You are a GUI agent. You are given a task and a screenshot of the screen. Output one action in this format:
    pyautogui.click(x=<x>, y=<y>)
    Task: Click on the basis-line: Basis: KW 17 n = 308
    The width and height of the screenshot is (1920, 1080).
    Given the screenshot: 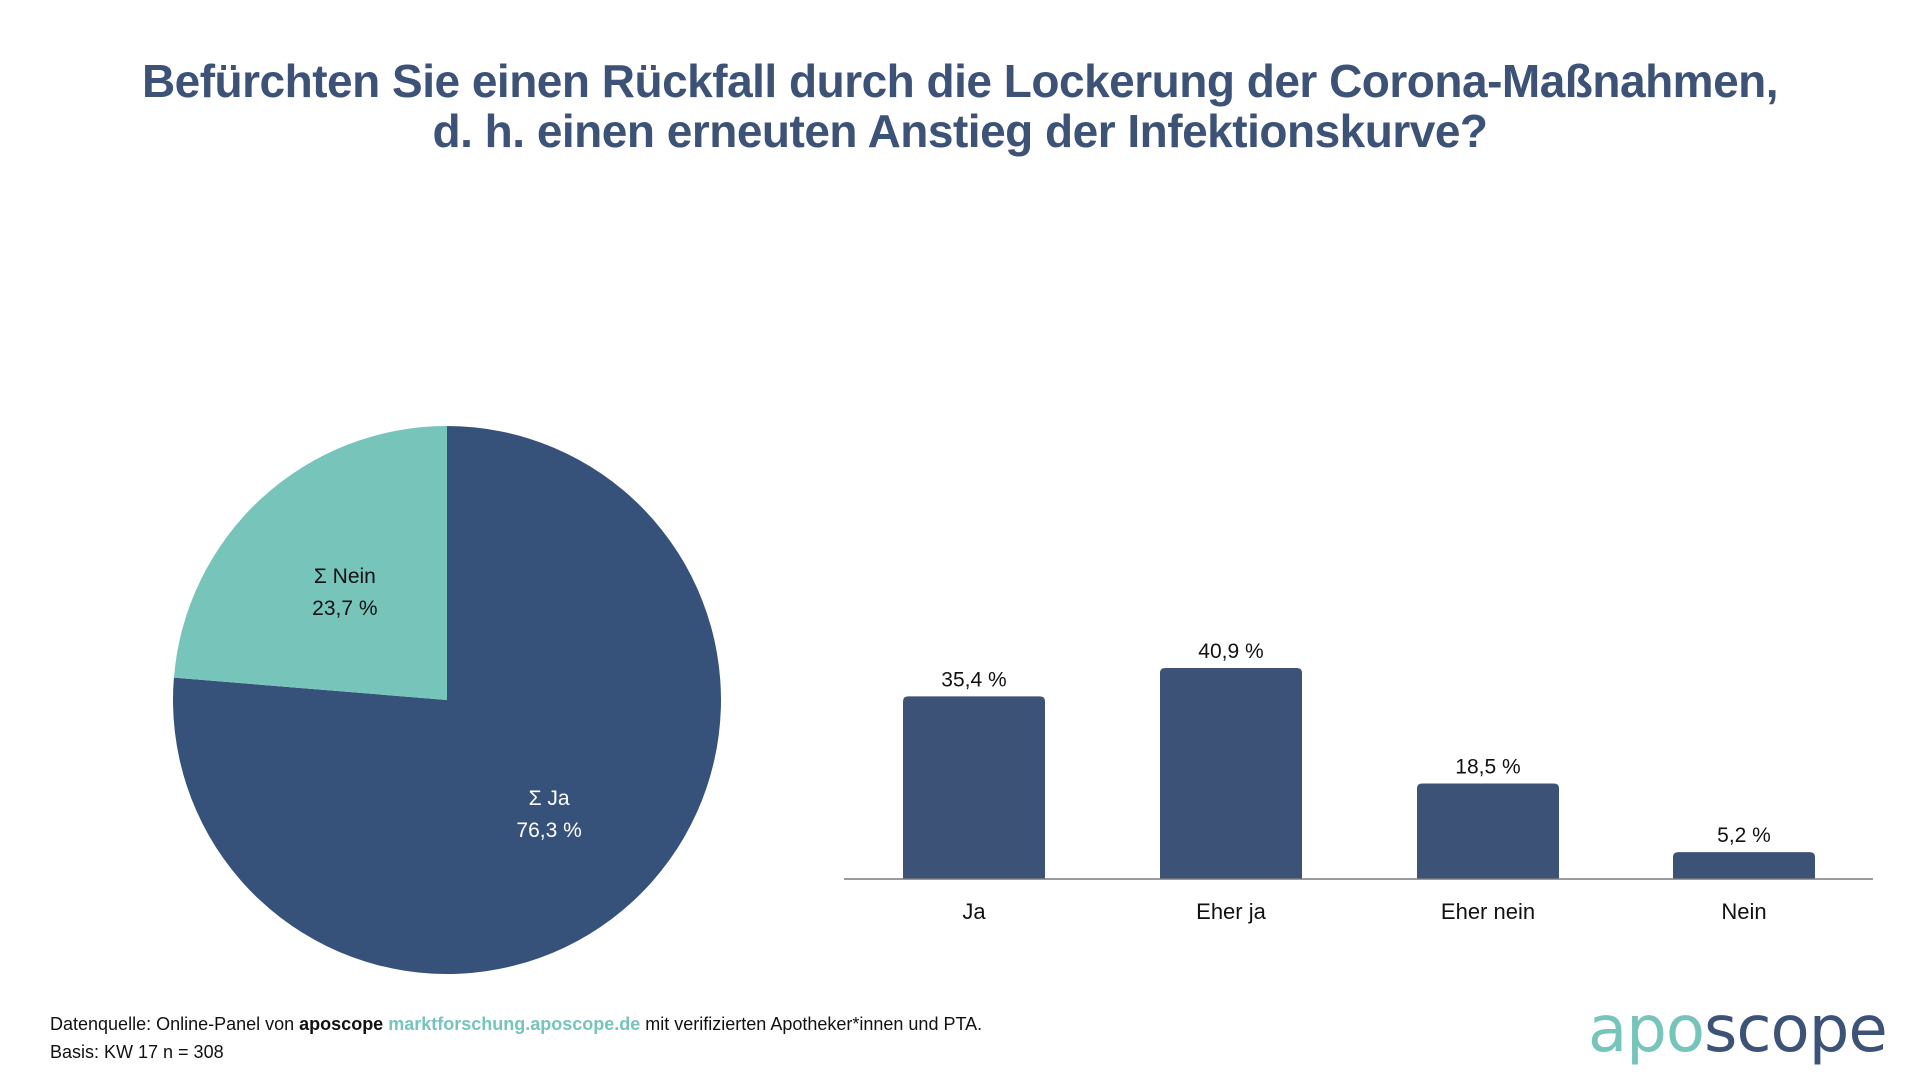 What is the action you would take?
    pyautogui.click(x=137, y=1052)
    